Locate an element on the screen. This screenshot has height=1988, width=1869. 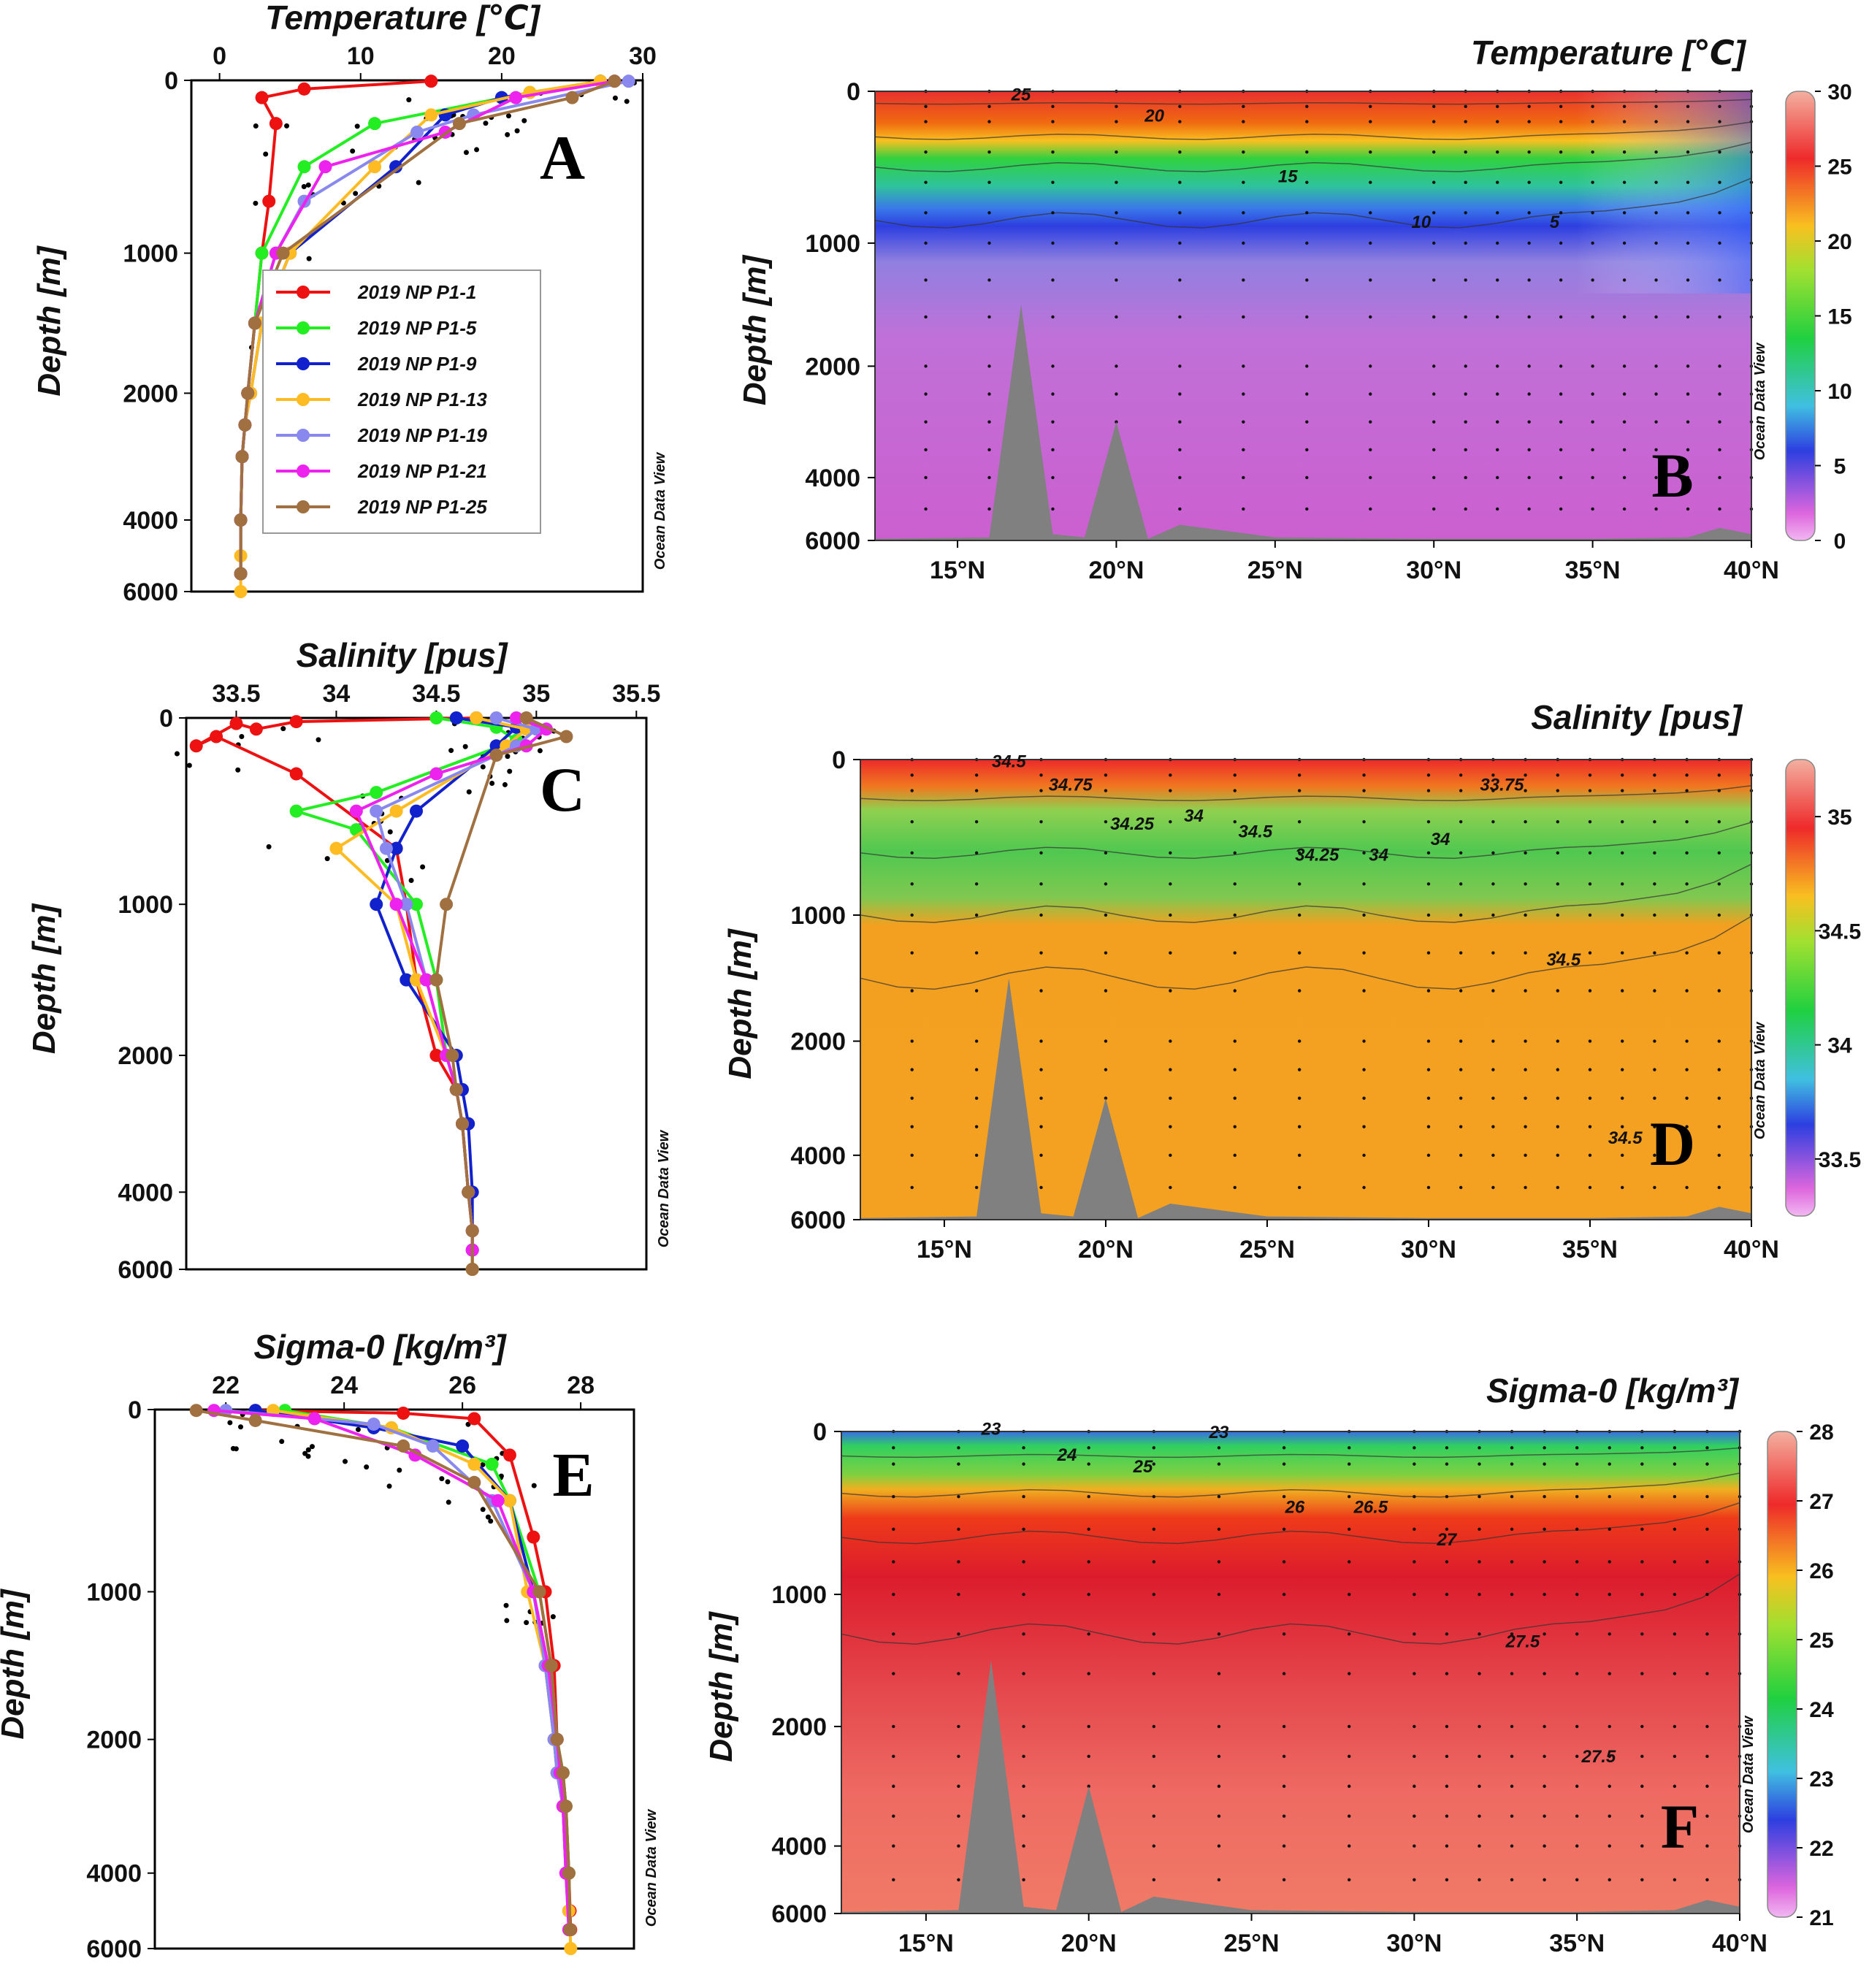
plot-frame is located at coordinates (1290, 1672).